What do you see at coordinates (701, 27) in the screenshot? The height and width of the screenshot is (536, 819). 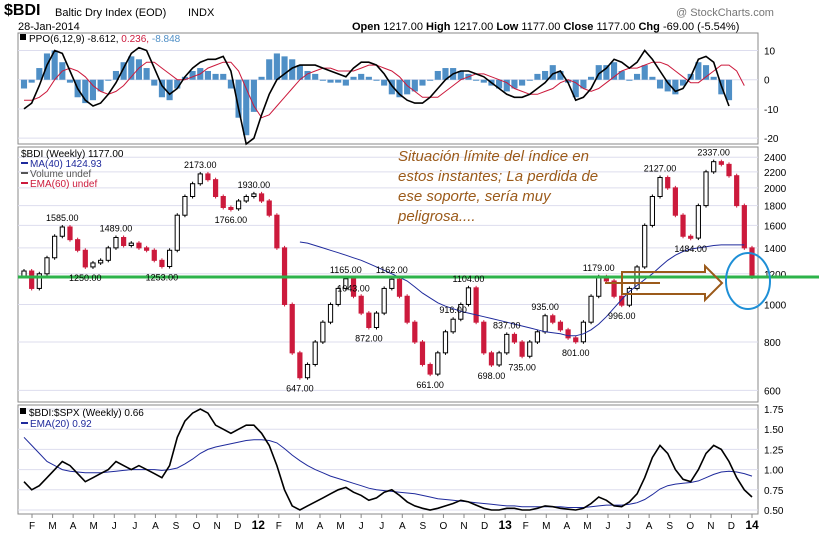 I see `chg-value: -69.00 (-5.54%)` at bounding box center [701, 27].